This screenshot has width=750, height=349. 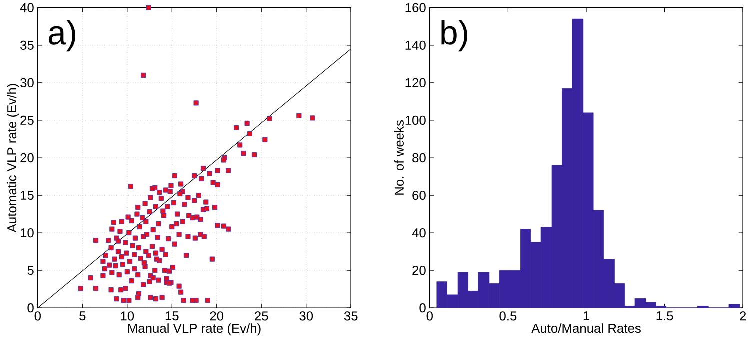 I want to click on x-tick-label: 15, so click(x=172, y=316).